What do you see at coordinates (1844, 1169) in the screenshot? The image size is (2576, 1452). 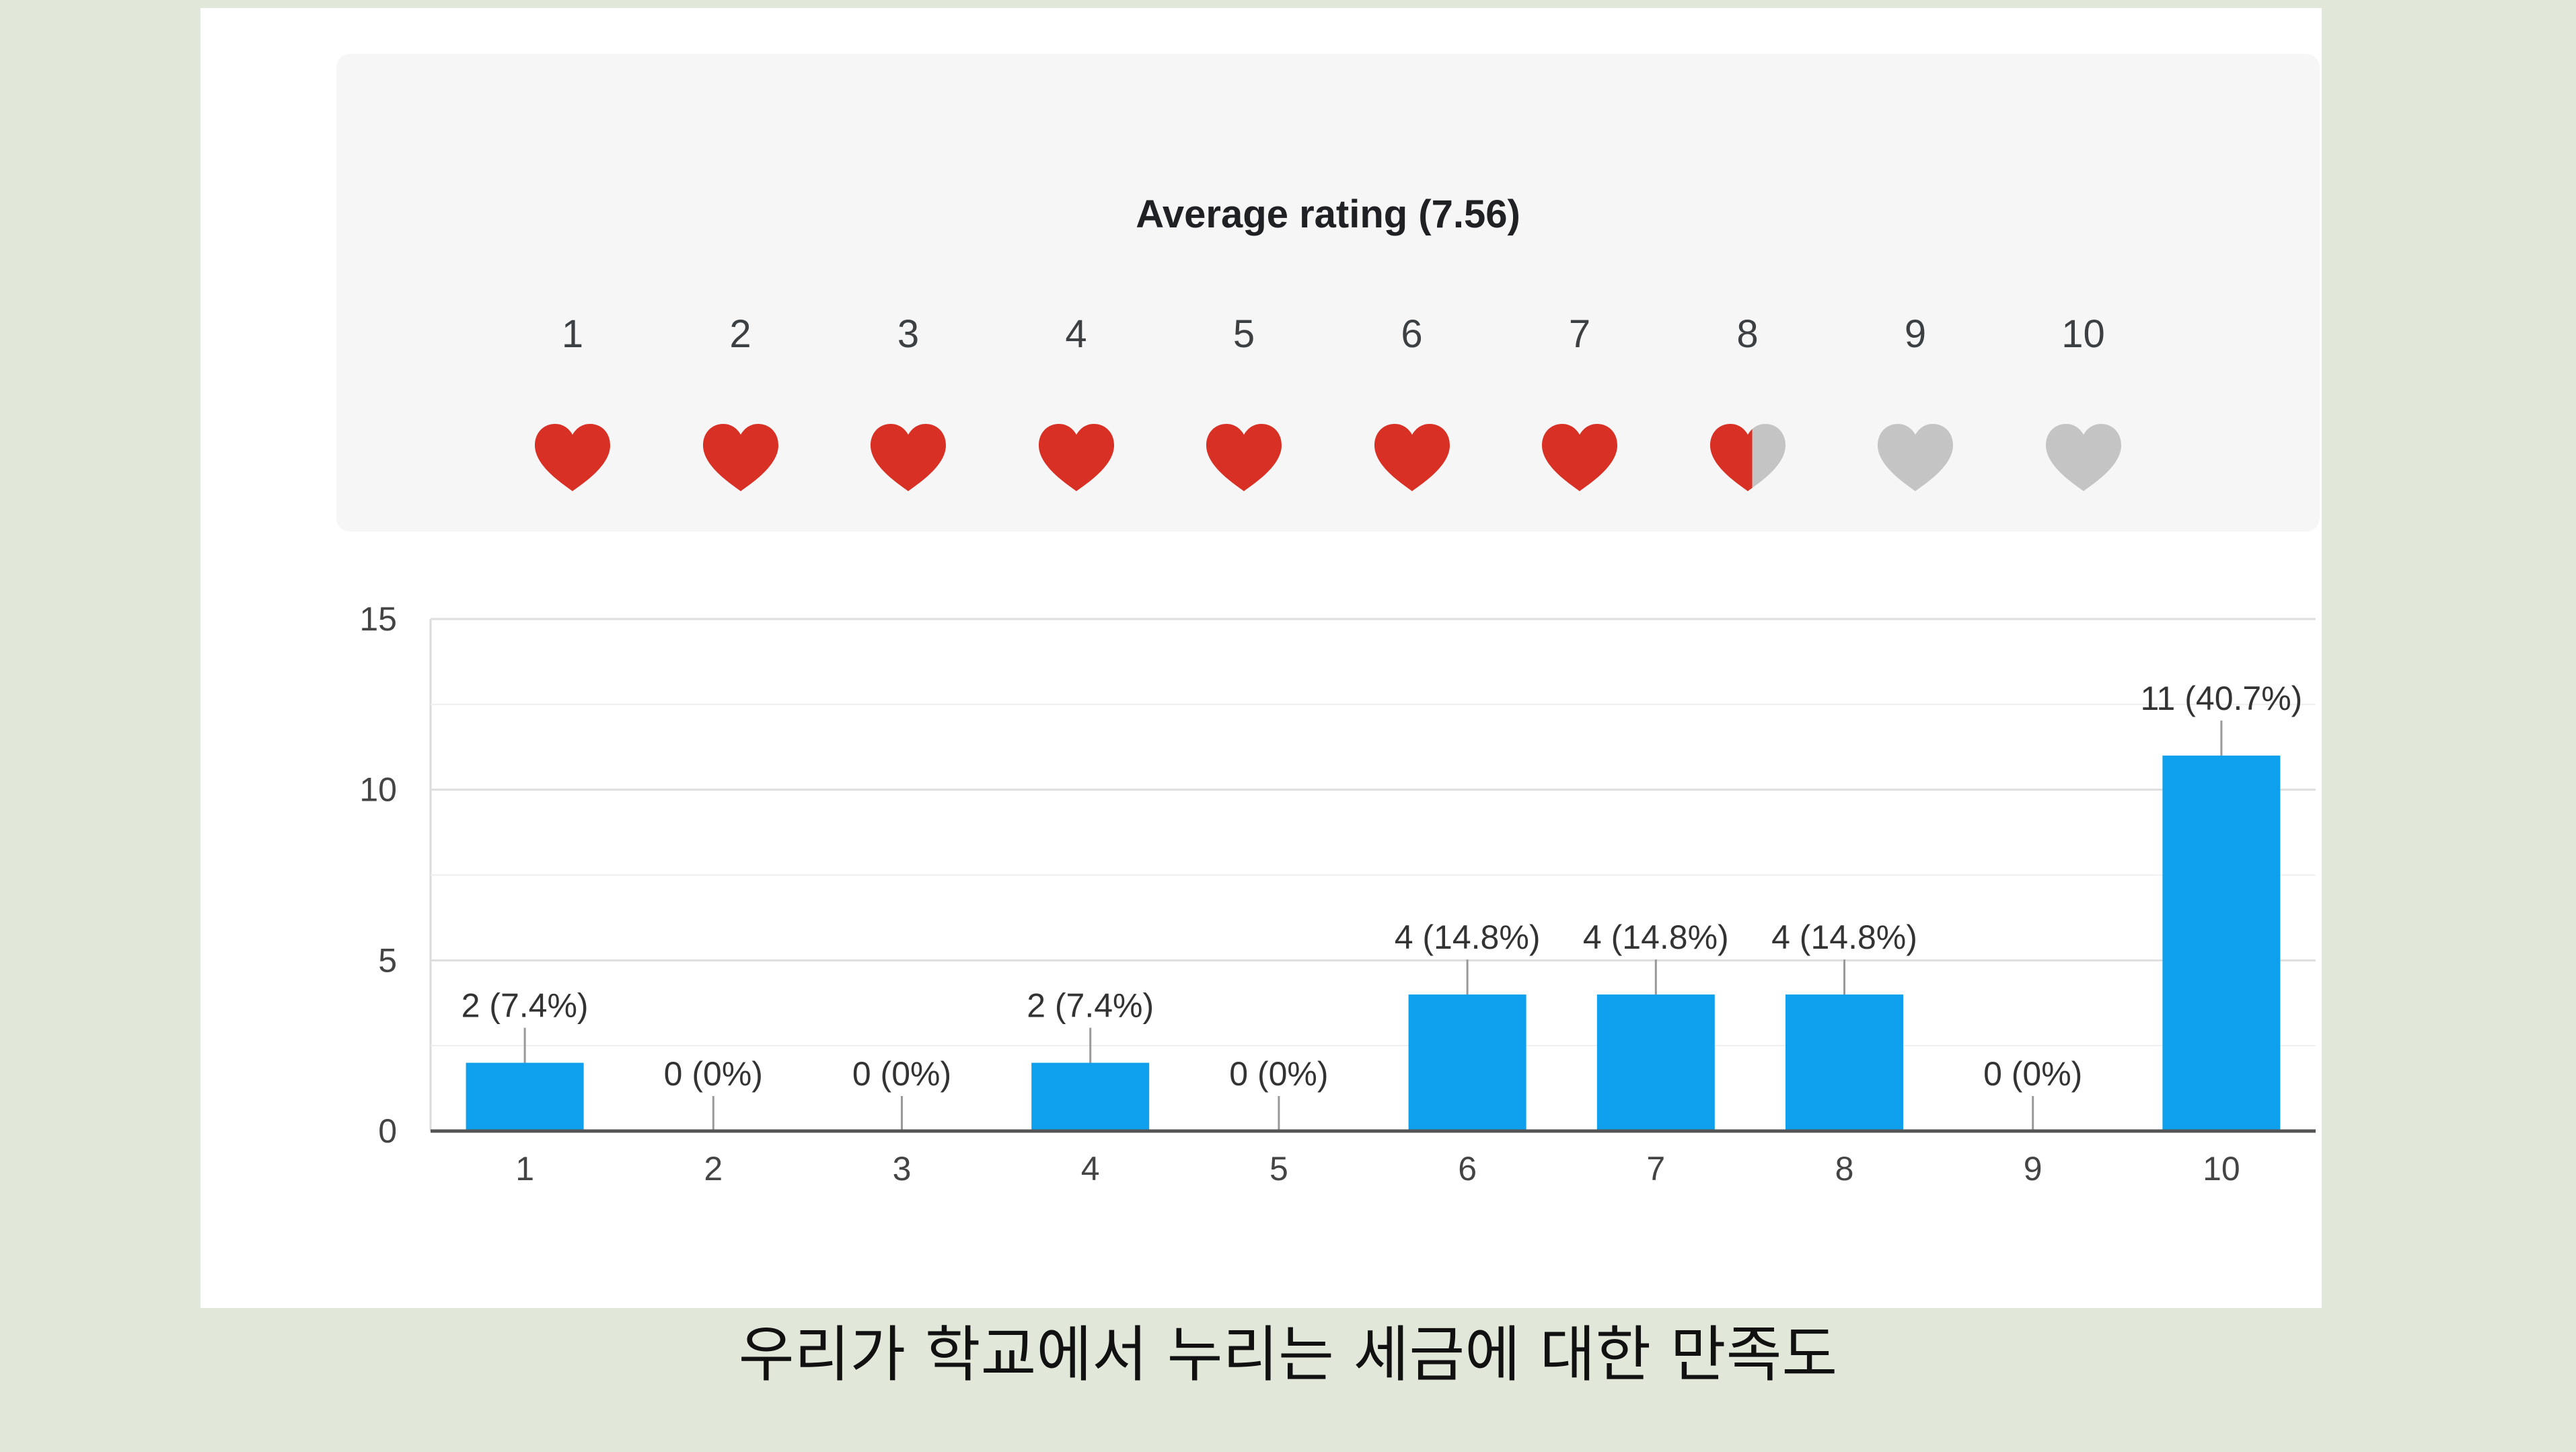 I see `x-tick-label: 8` at bounding box center [1844, 1169].